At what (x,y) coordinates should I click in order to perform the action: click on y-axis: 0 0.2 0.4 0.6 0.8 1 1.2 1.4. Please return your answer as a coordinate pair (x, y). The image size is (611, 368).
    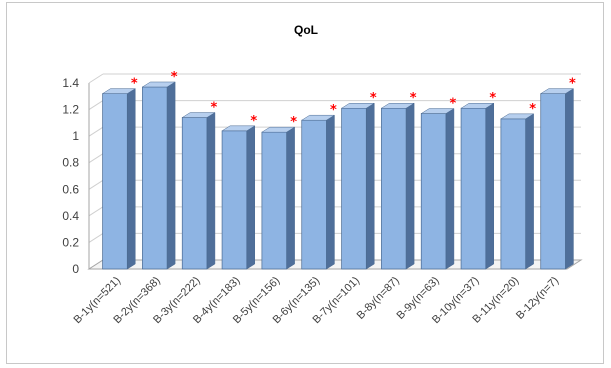
    Looking at the image, I should click on (70, 176).